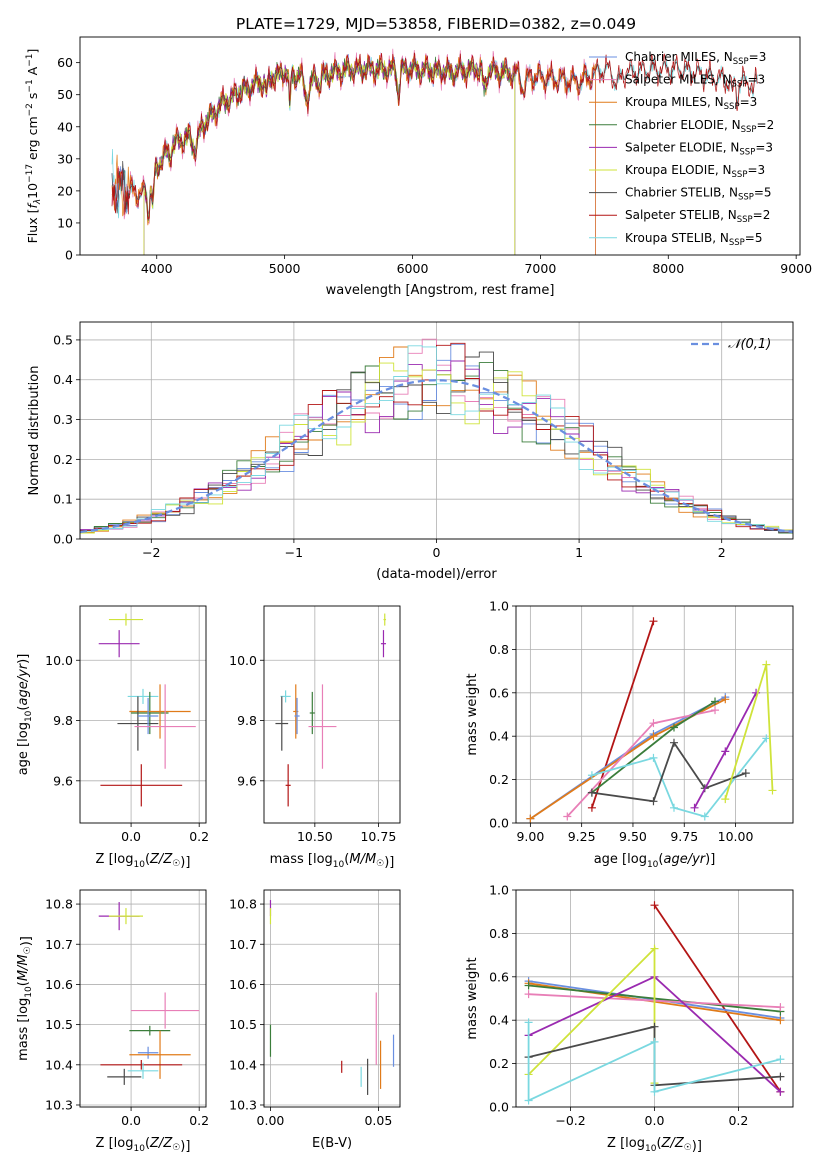  I want to click on weight-vs-age-ytick-label: 0.8, so click(499, 649).